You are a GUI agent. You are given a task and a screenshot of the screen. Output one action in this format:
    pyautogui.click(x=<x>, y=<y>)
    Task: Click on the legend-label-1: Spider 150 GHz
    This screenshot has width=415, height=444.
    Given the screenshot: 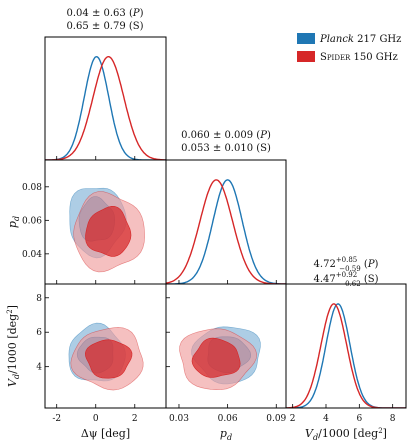 What is the action you would take?
    pyautogui.click(x=359, y=57)
    